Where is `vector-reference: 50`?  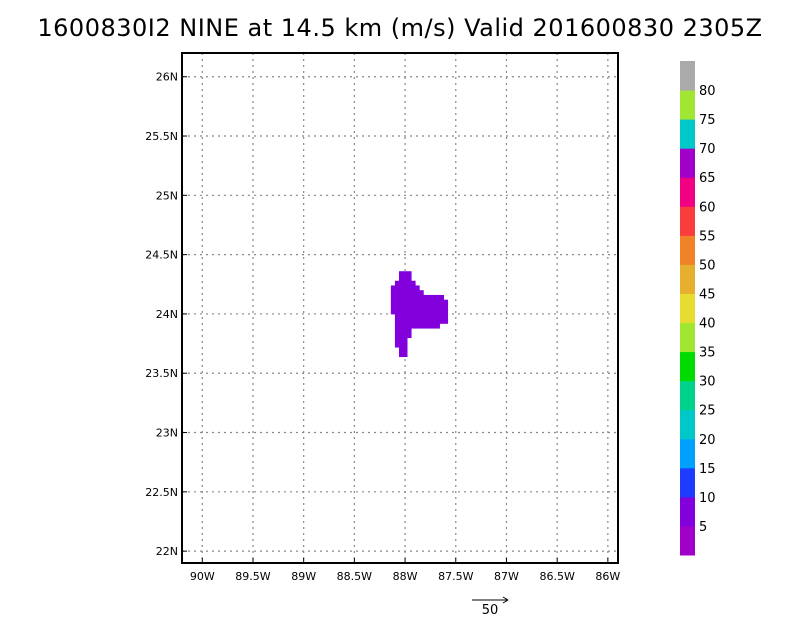
vector-reference: 50 is located at coordinates (490, 607).